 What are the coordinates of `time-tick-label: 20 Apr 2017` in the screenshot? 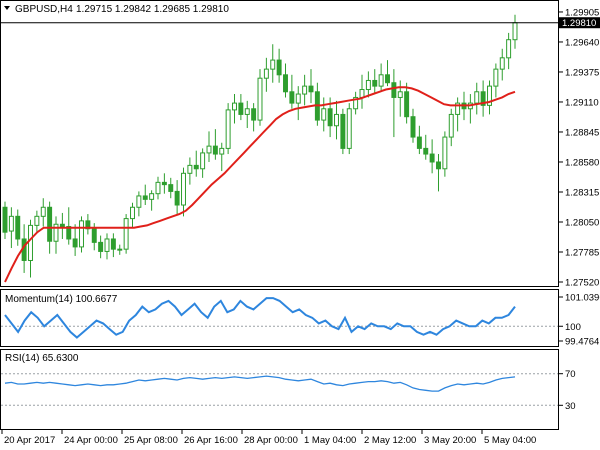 It's located at (29, 440).